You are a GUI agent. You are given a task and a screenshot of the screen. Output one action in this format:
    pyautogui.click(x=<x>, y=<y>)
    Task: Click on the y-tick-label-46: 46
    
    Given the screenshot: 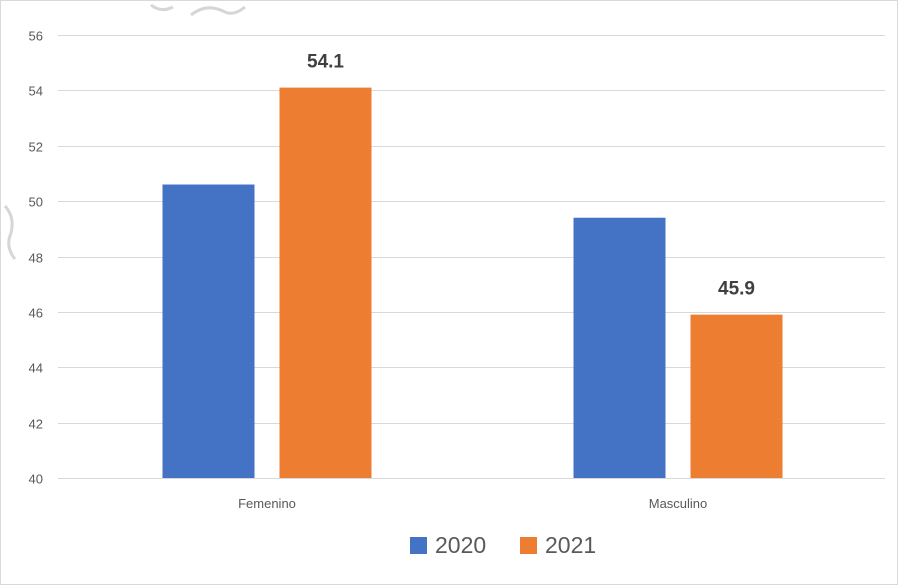 What is the action you would take?
    pyautogui.click(x=36, y=313)
    